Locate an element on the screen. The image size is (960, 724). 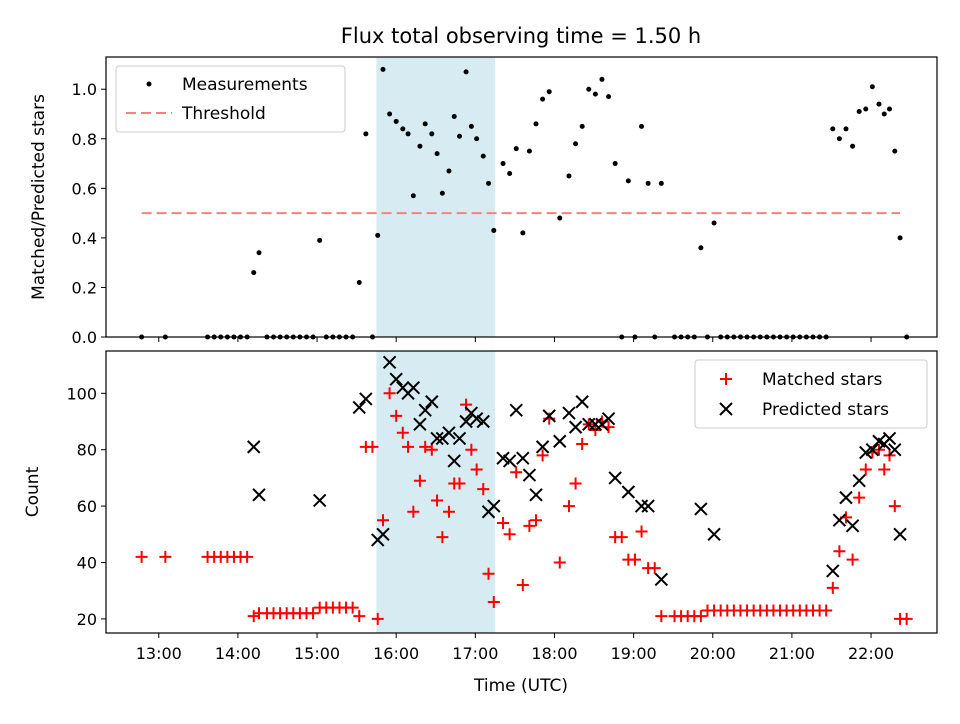
top-legend: Measurements Threshold is located at coordinates (230, 99).